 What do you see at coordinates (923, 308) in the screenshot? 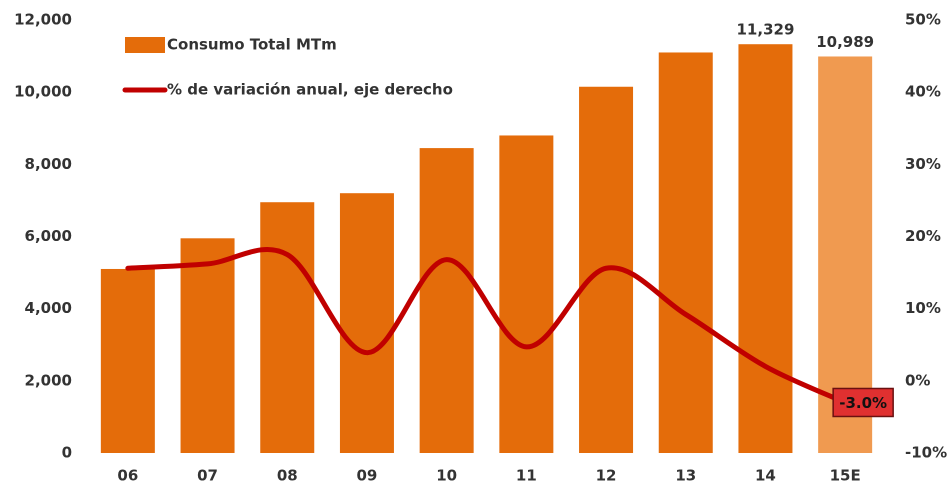
I see `y2-tick-label: 10%` at bounding box center [923, 308].